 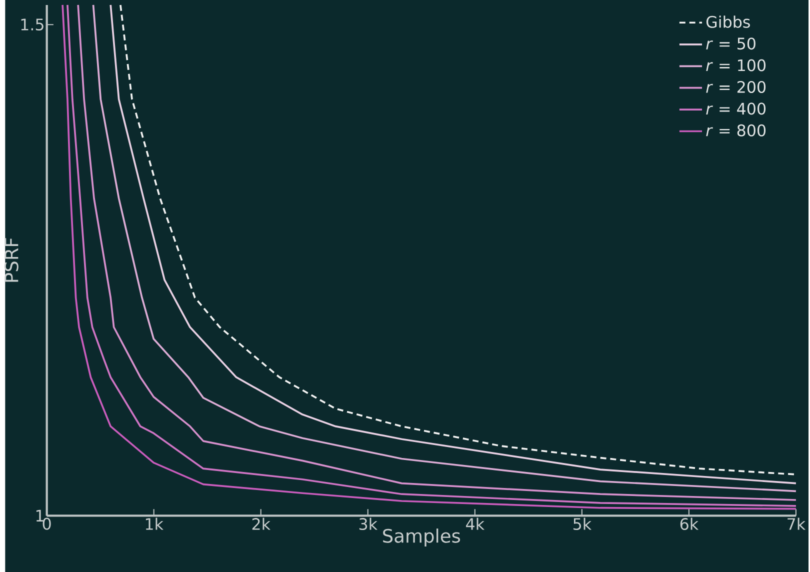 I want to click on legend-label: r = 100, so click(x=736, y=65).